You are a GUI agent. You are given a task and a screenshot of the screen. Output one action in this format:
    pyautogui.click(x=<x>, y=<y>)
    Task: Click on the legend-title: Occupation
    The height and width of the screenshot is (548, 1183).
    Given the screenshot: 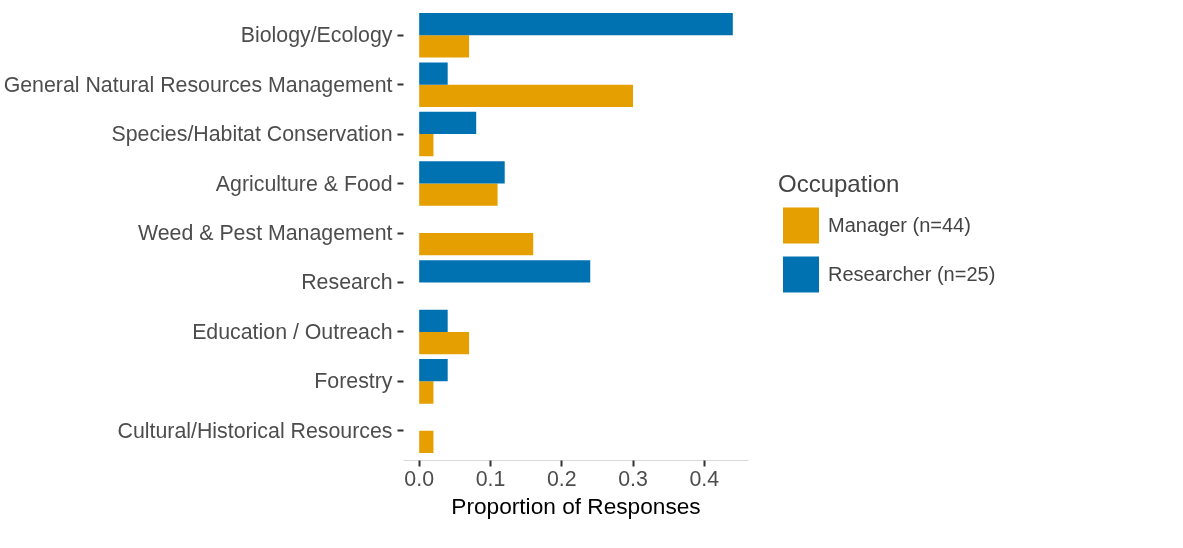 What is the action you would take?
    pyautogui.click(x=839, y=183)
    